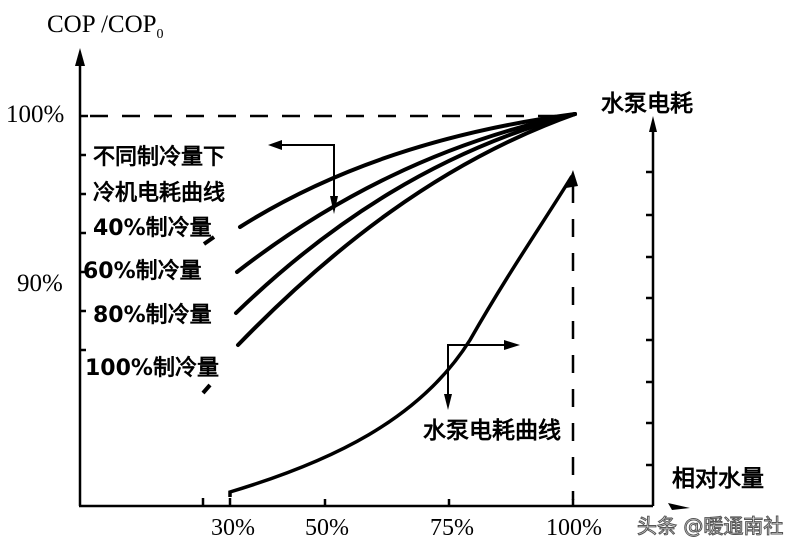 The width and height of the screenshot is (800, 550). Describe the element at coordinates (388, 502) in the screenshot. I see `x-ticks` at that location.